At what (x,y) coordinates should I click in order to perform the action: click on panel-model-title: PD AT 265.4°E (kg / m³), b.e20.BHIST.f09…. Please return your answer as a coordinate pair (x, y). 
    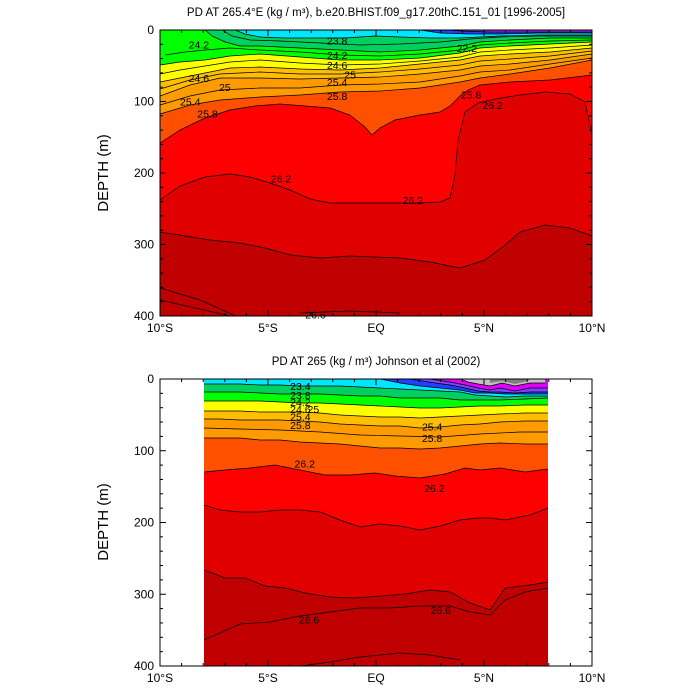
    Looking at the image, I should click on (376, 13).